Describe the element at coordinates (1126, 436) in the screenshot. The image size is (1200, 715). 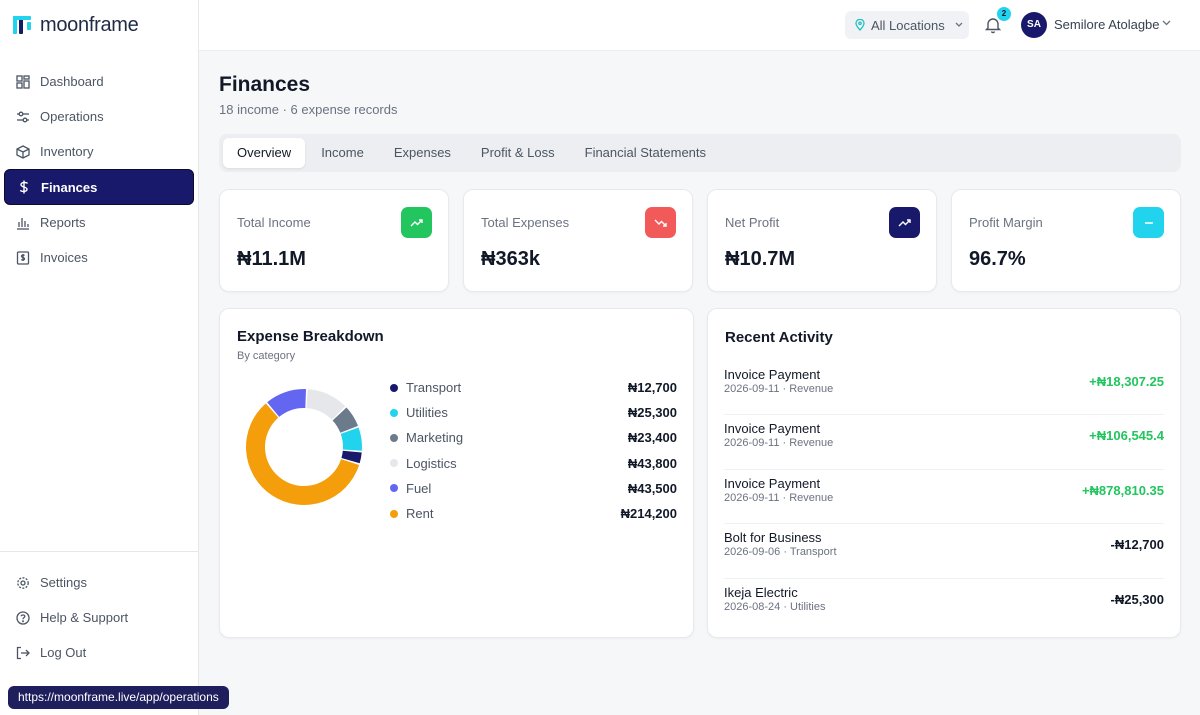
I see `activity-amount: +₦106,545.4` at that location.